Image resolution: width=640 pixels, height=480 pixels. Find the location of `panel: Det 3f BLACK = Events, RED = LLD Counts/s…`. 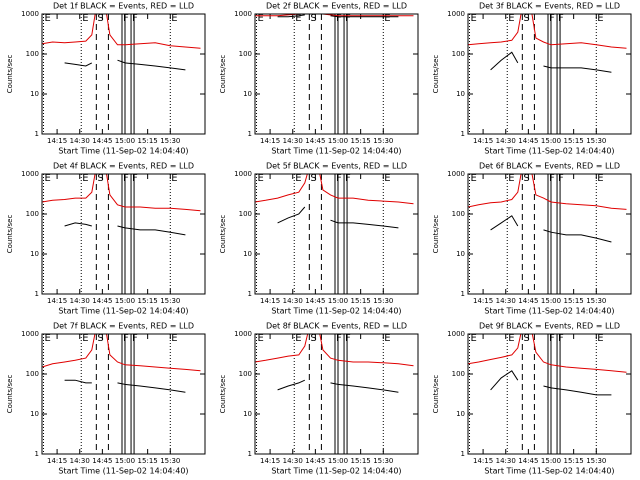

panel: Det 3f BLACK = Events, RED = LLD Counts/s… is located at coordinates (532, 79).